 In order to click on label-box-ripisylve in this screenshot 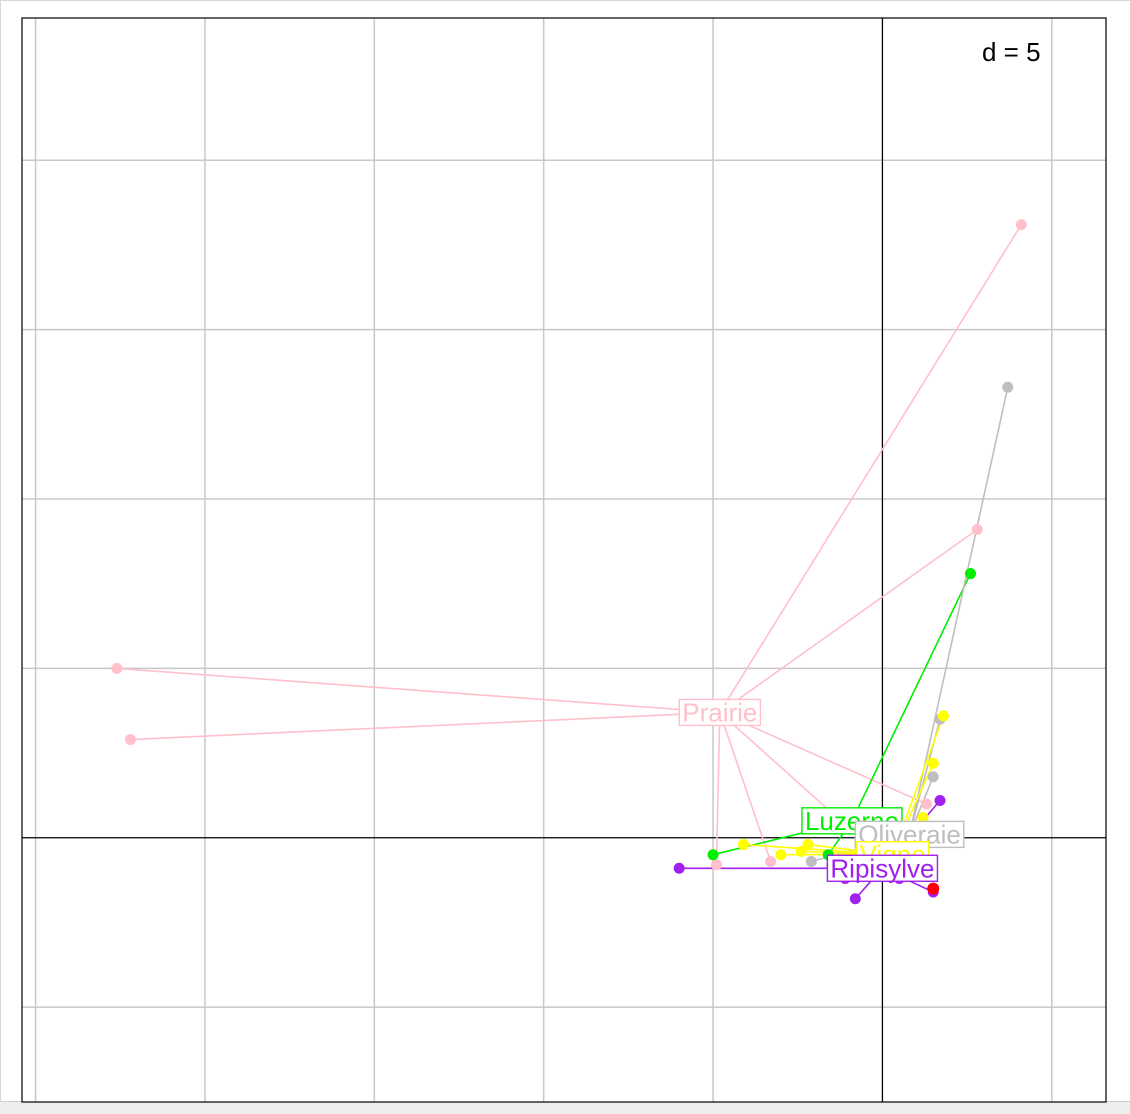, I will do `click(882, 868)`.